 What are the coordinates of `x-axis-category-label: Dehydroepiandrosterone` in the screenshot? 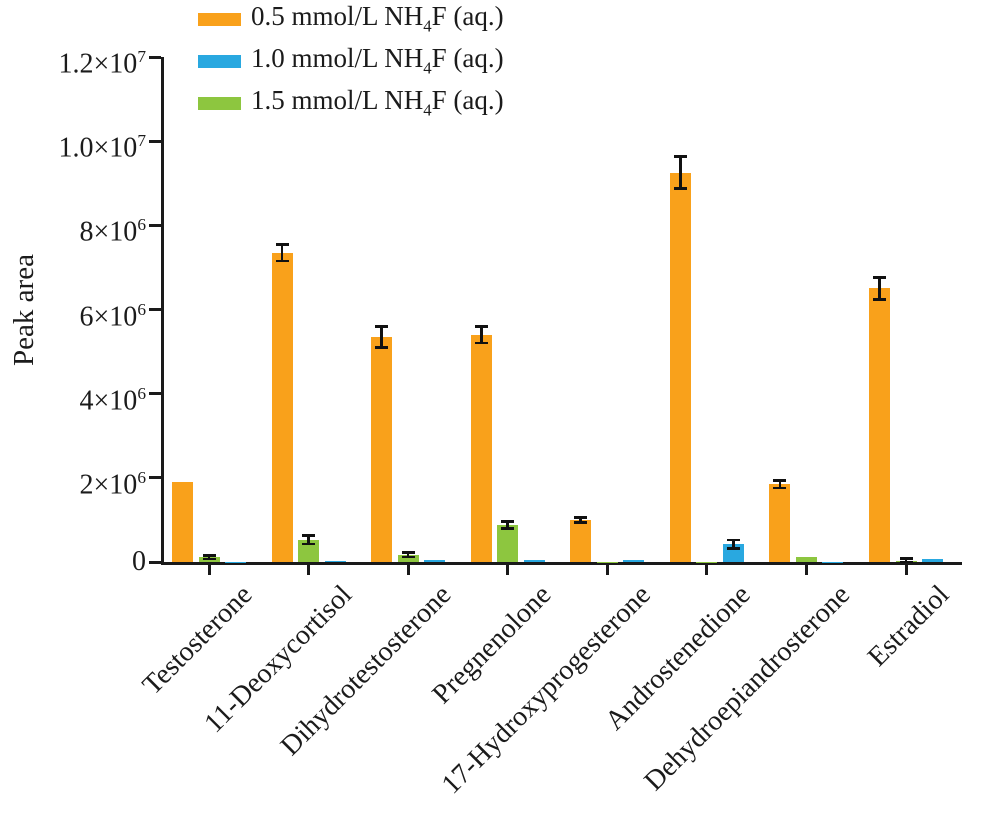 It's located at (747, 688).